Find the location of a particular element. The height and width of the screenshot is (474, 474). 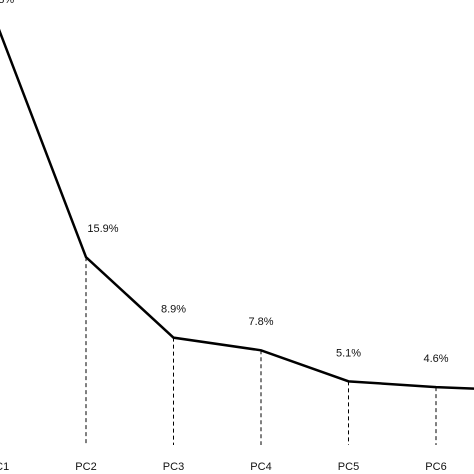

data-label: 15.9% is located at coordinates (102, 229).